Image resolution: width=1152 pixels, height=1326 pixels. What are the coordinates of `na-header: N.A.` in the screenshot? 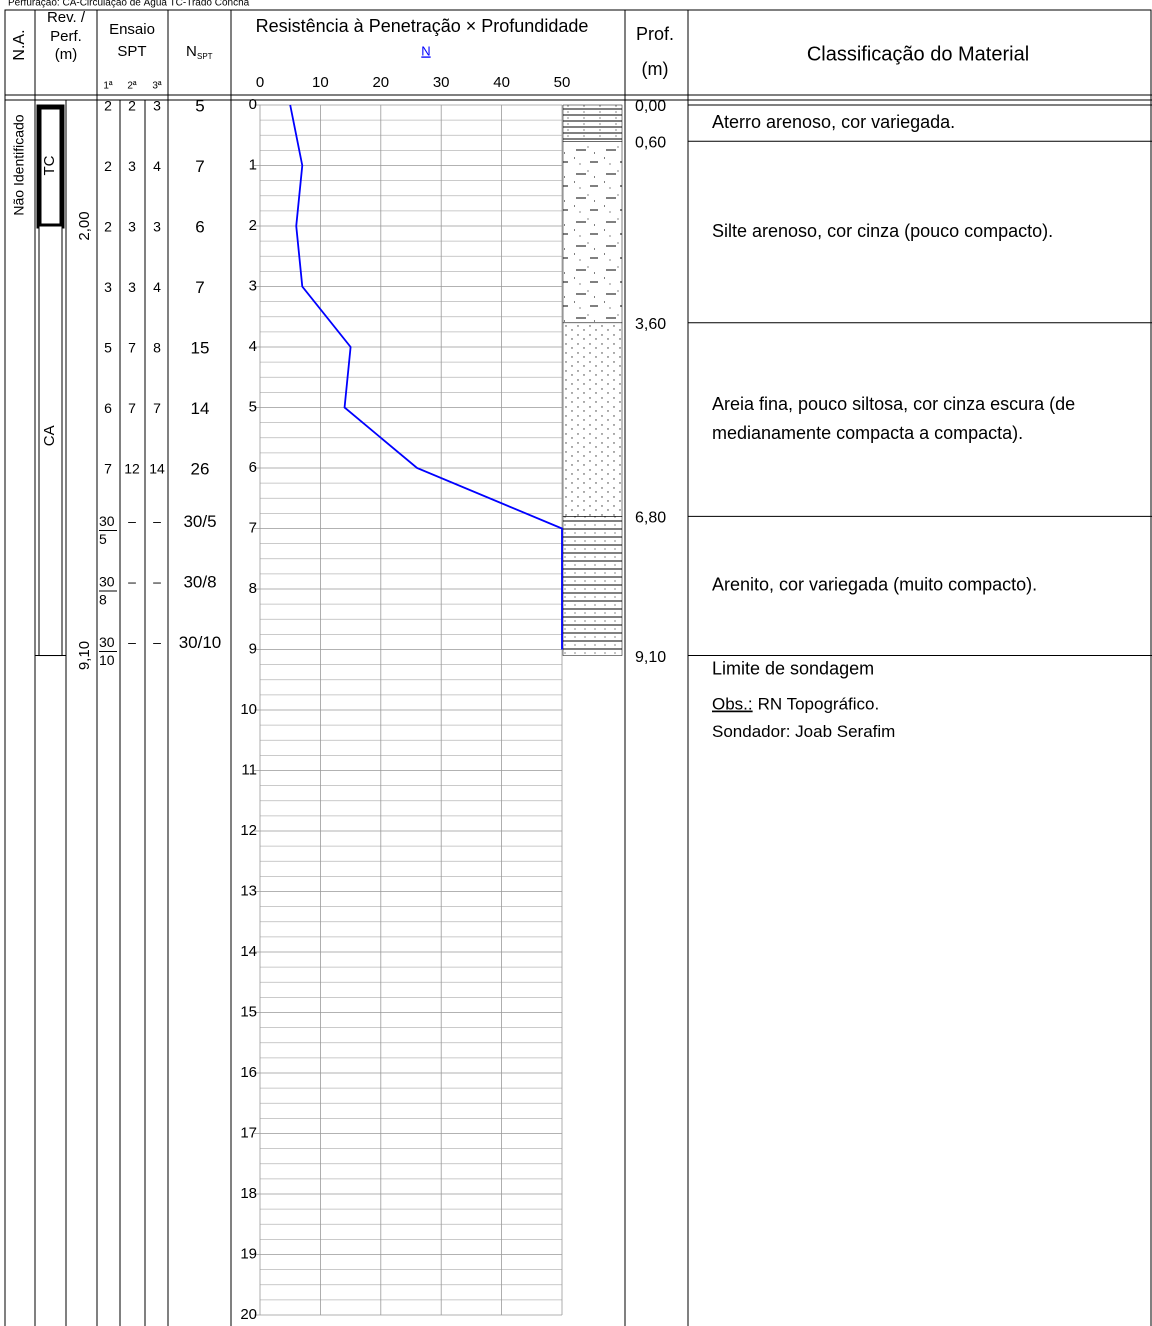 It's located at (19, 44).